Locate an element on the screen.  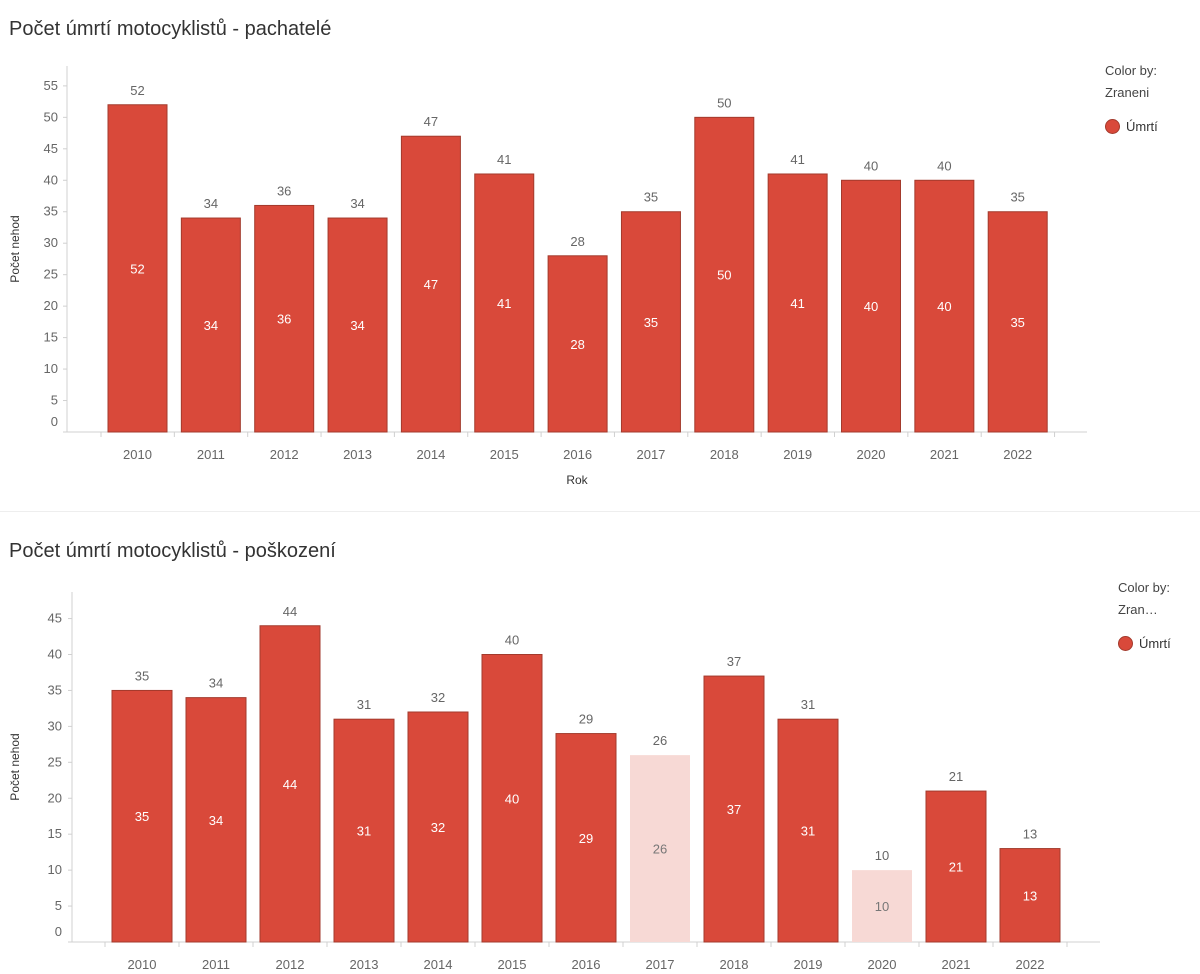
data-label-top-2018: 50 is located at coordinates (724, 102).